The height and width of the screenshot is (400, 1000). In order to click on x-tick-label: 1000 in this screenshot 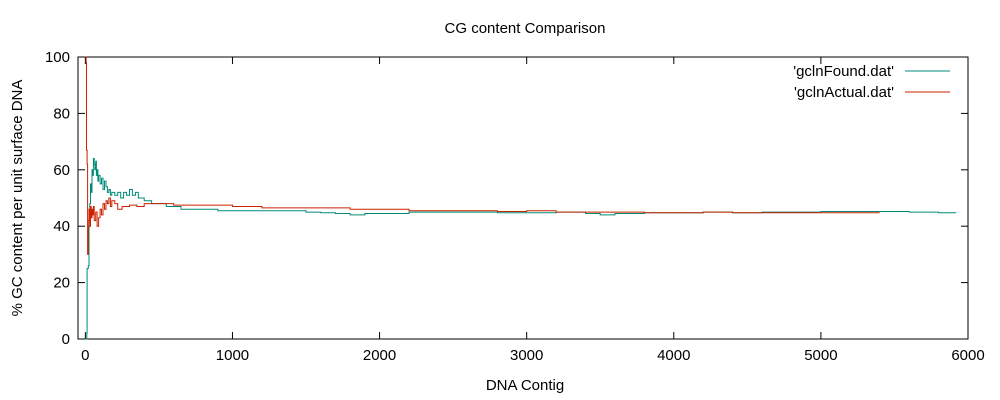, I will do `click(232, 355)`.